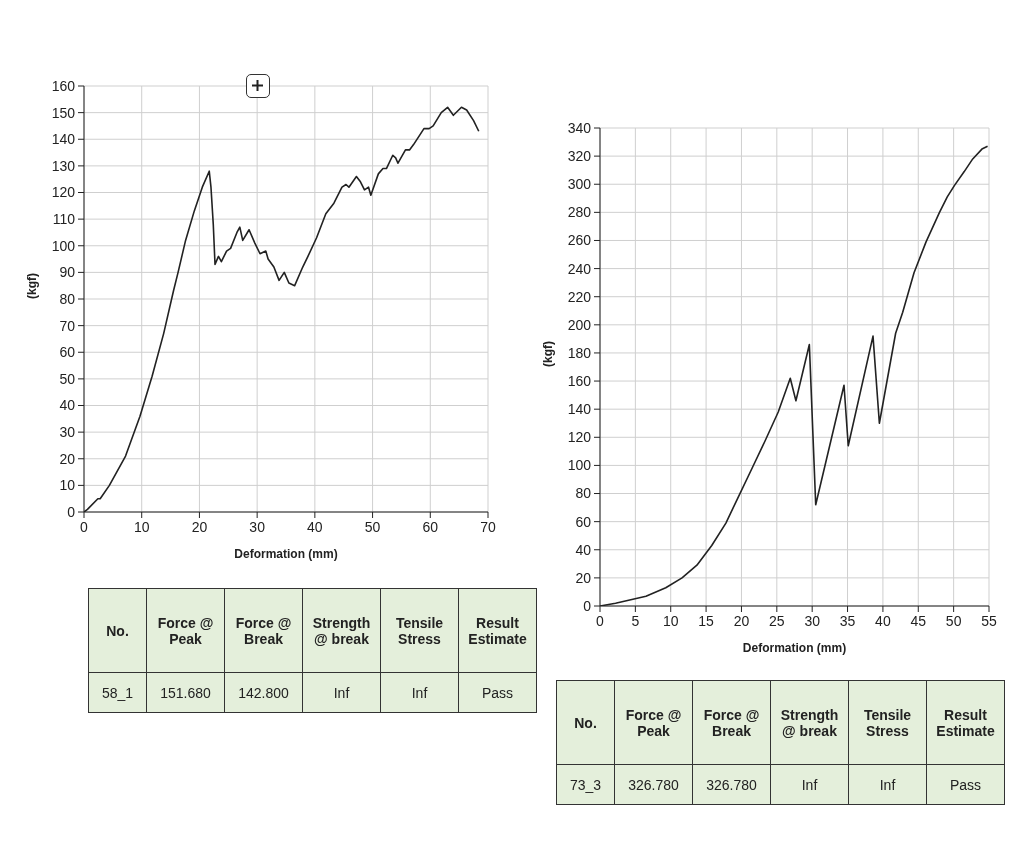  Describe the element at coordinates (67, 325) in the screenshot. I see `y-tick-label: 70` at that location.